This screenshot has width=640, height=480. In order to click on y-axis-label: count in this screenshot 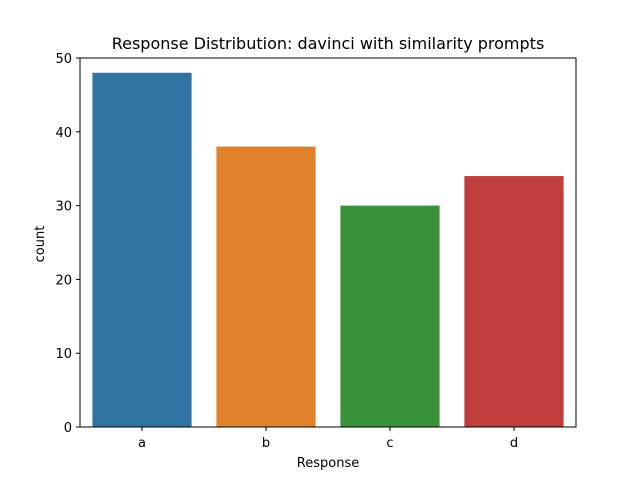, I will do `click(40, 244)`.